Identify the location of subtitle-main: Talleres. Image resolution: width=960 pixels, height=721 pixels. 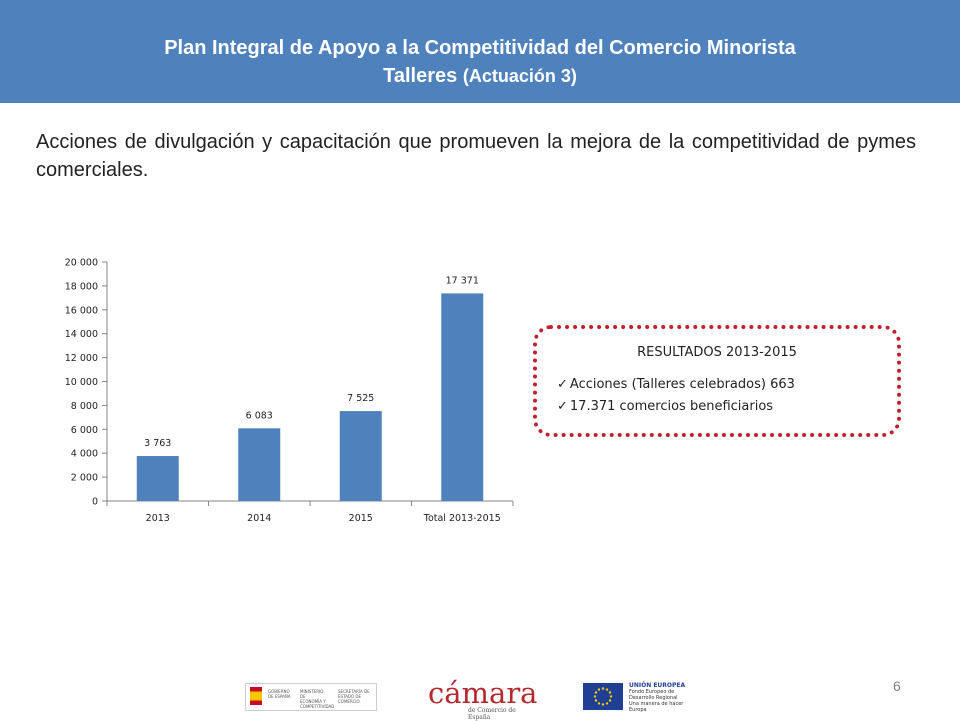
(423, 76).